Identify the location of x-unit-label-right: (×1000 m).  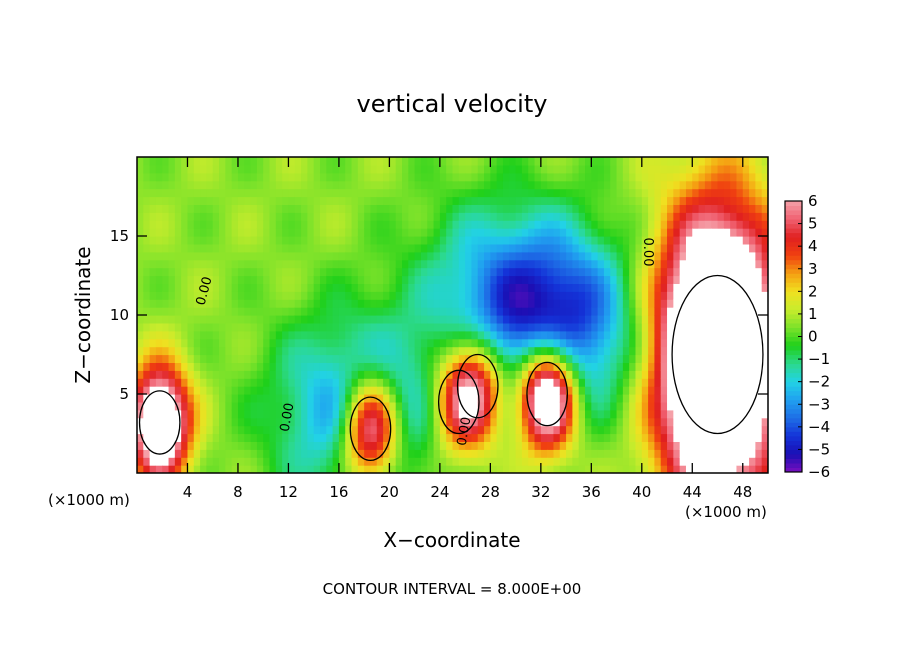
(726, 512).